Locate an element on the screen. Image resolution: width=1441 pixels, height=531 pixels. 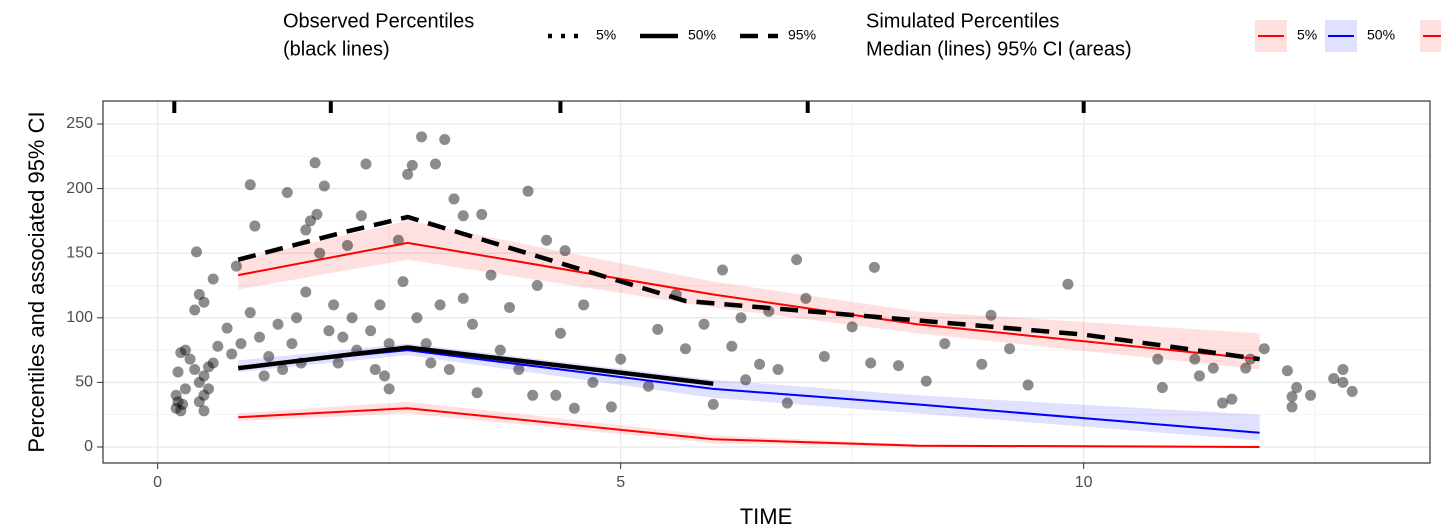
simulated-line is located at coordinates (749, 427).